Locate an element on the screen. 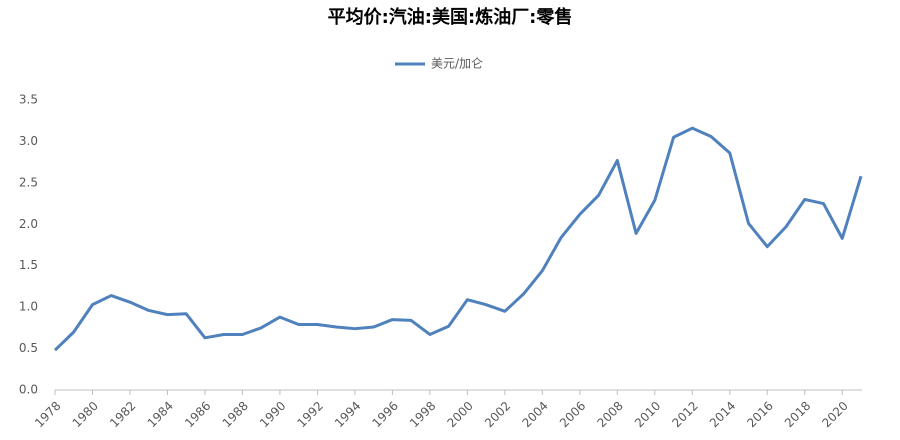 The height and width of the screenshot is (440, 900). y-tick-label: 0.0 is located at coordinates (28, 390).